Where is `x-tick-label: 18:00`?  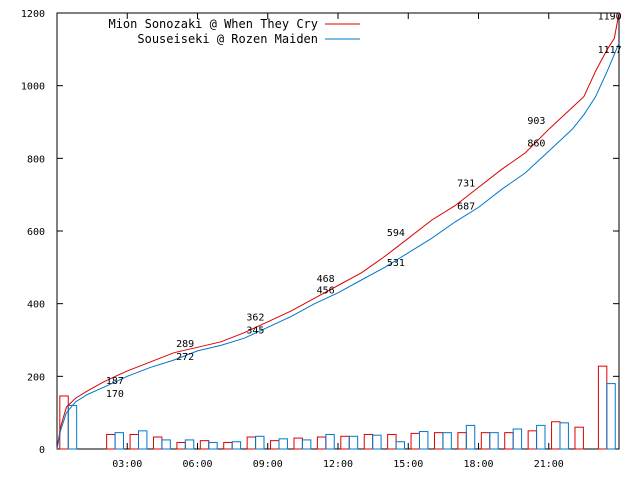
x-tick-label: 18:00 is located at coordinates (478, 464).